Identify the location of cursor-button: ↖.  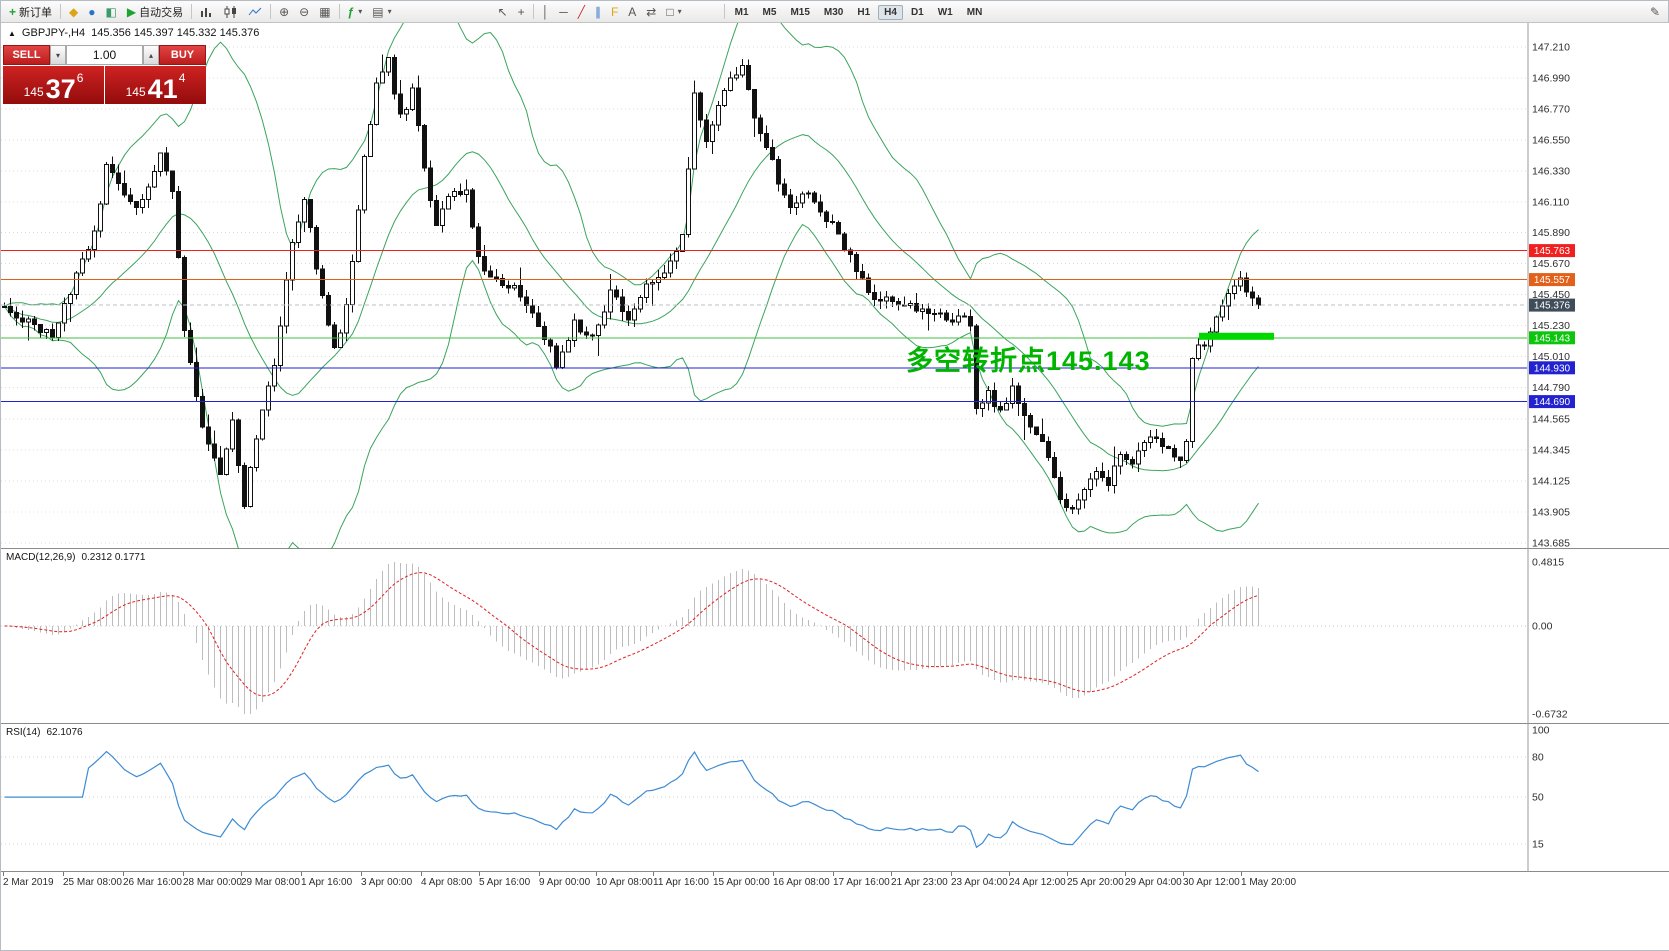
(503, 11).